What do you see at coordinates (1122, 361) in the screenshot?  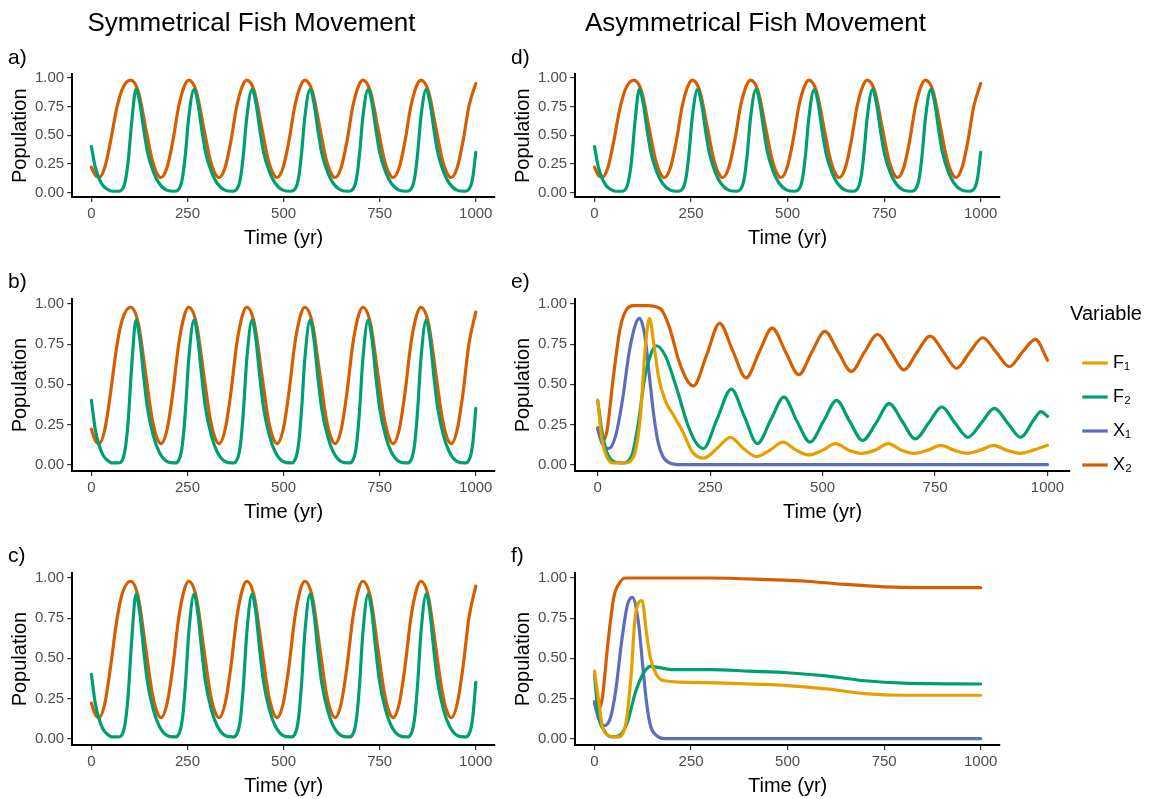 I see `legend-label: F₁` at bounding box center [1122, 361].